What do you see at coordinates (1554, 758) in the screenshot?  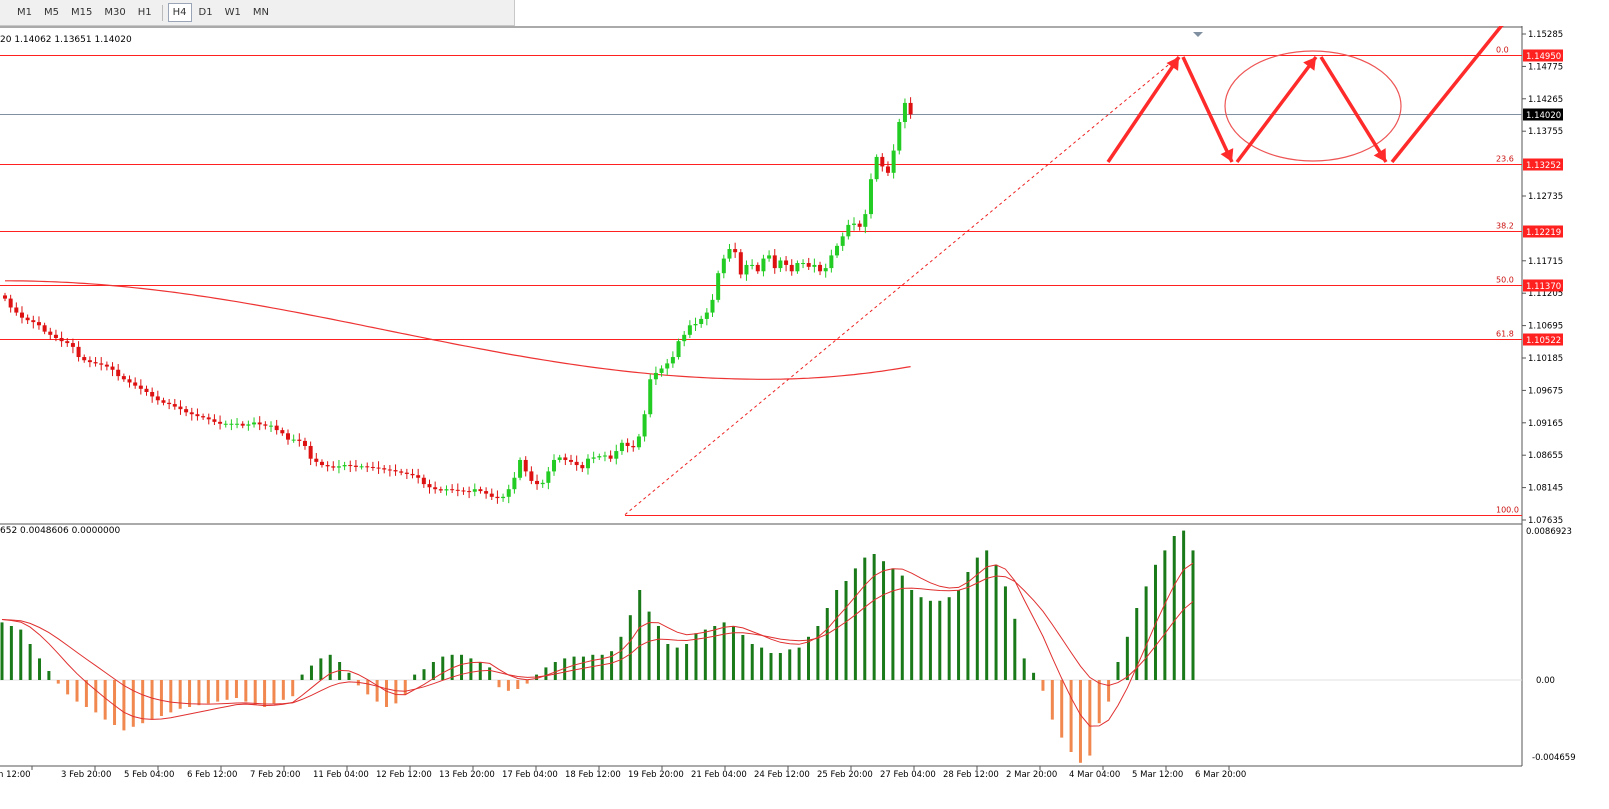 I see `indicator-tick-label: -0.004659` at bounding box center [1554, 758].